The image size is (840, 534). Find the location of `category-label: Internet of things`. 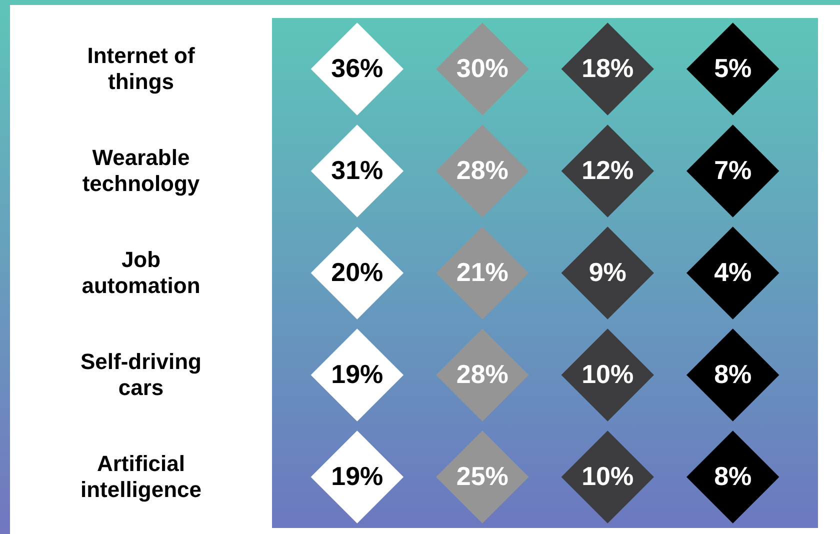

category-label: Internet of things is located at coordinates (141, 69).